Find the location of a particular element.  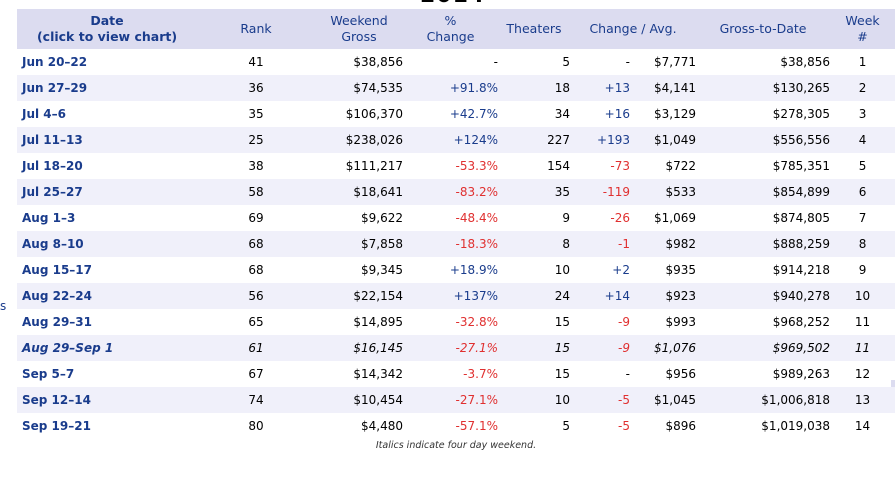

week-number-cell: 13 is located at coordinates (862, 400).